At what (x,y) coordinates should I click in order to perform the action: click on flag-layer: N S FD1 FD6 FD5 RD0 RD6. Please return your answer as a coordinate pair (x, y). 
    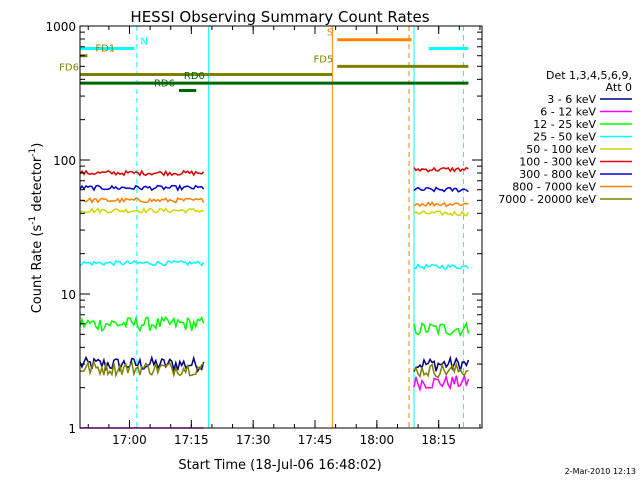
    Looking at the image, I should click on (264, 60).